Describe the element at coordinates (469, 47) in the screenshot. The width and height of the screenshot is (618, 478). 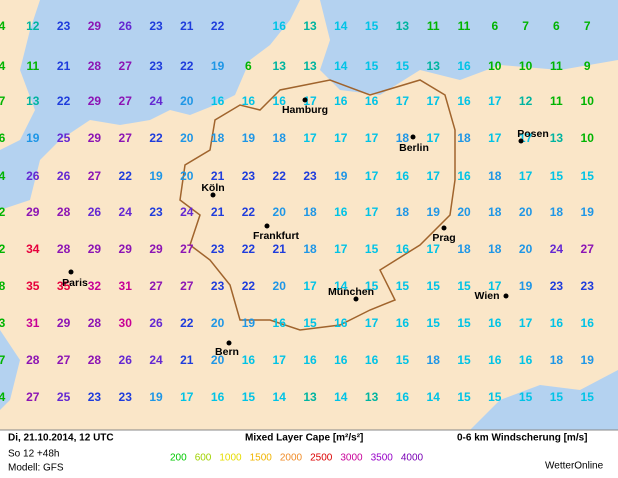
I see `baltic-sea` at that location.